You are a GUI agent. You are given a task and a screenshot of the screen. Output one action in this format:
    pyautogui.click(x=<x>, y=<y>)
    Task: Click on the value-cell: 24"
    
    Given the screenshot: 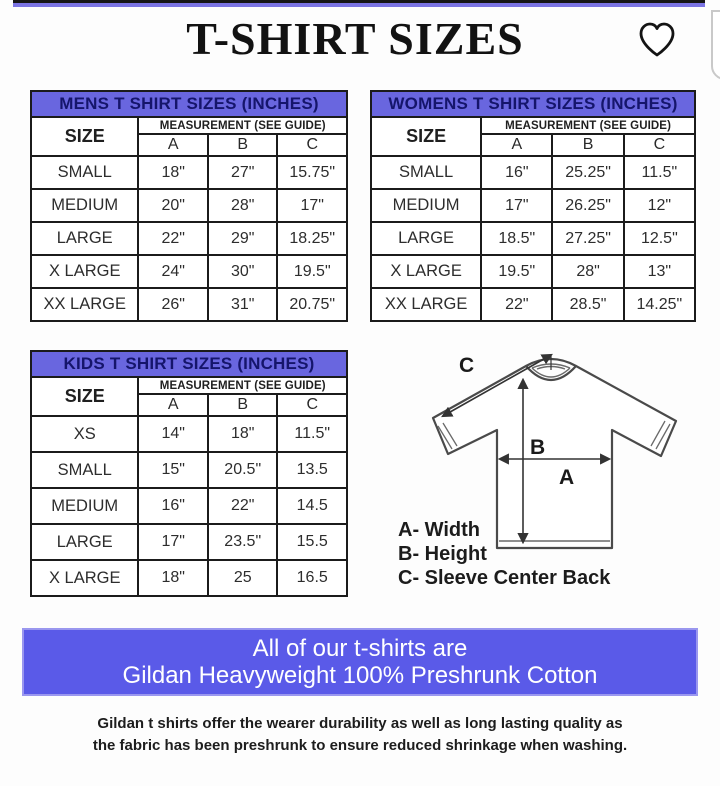 What is the action you would take?
    pyautogui.click(x=173, y=271)
    